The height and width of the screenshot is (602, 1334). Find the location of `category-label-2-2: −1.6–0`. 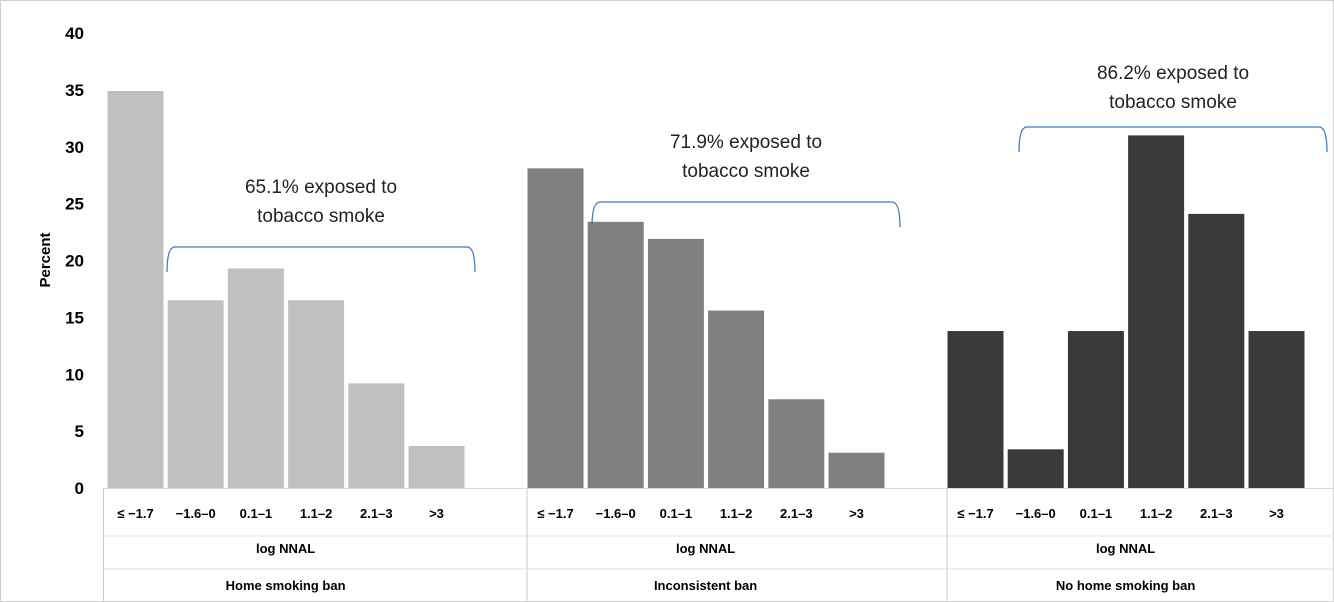

category-label-2-2: −1.6–0 is located at coordinates (616, 513).